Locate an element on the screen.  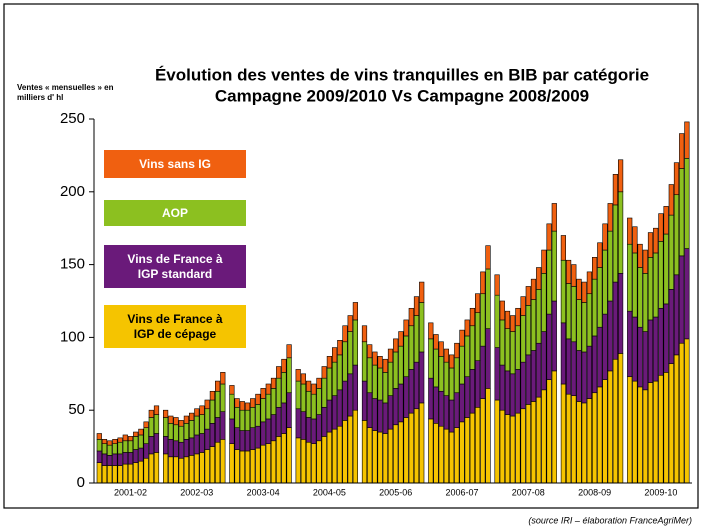
source-note: (source IRI – élaboration FranceAgriMer) is located at coordinates (610, 520).